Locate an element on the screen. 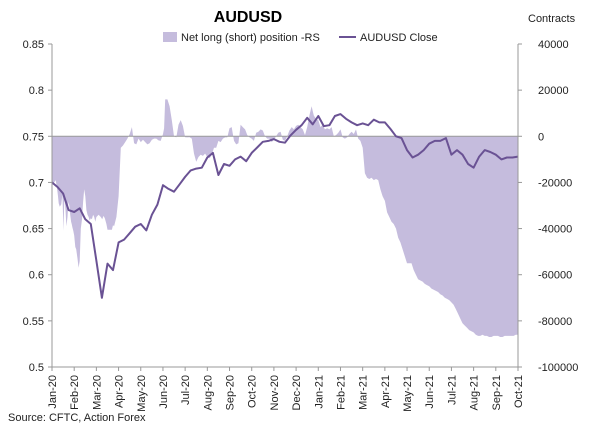 The image size is (600, 426). left-axis: 0.5 0.55 0.6 0.65 0.7 0.75 0.8 0.85 is located at coordinates (37, 206).